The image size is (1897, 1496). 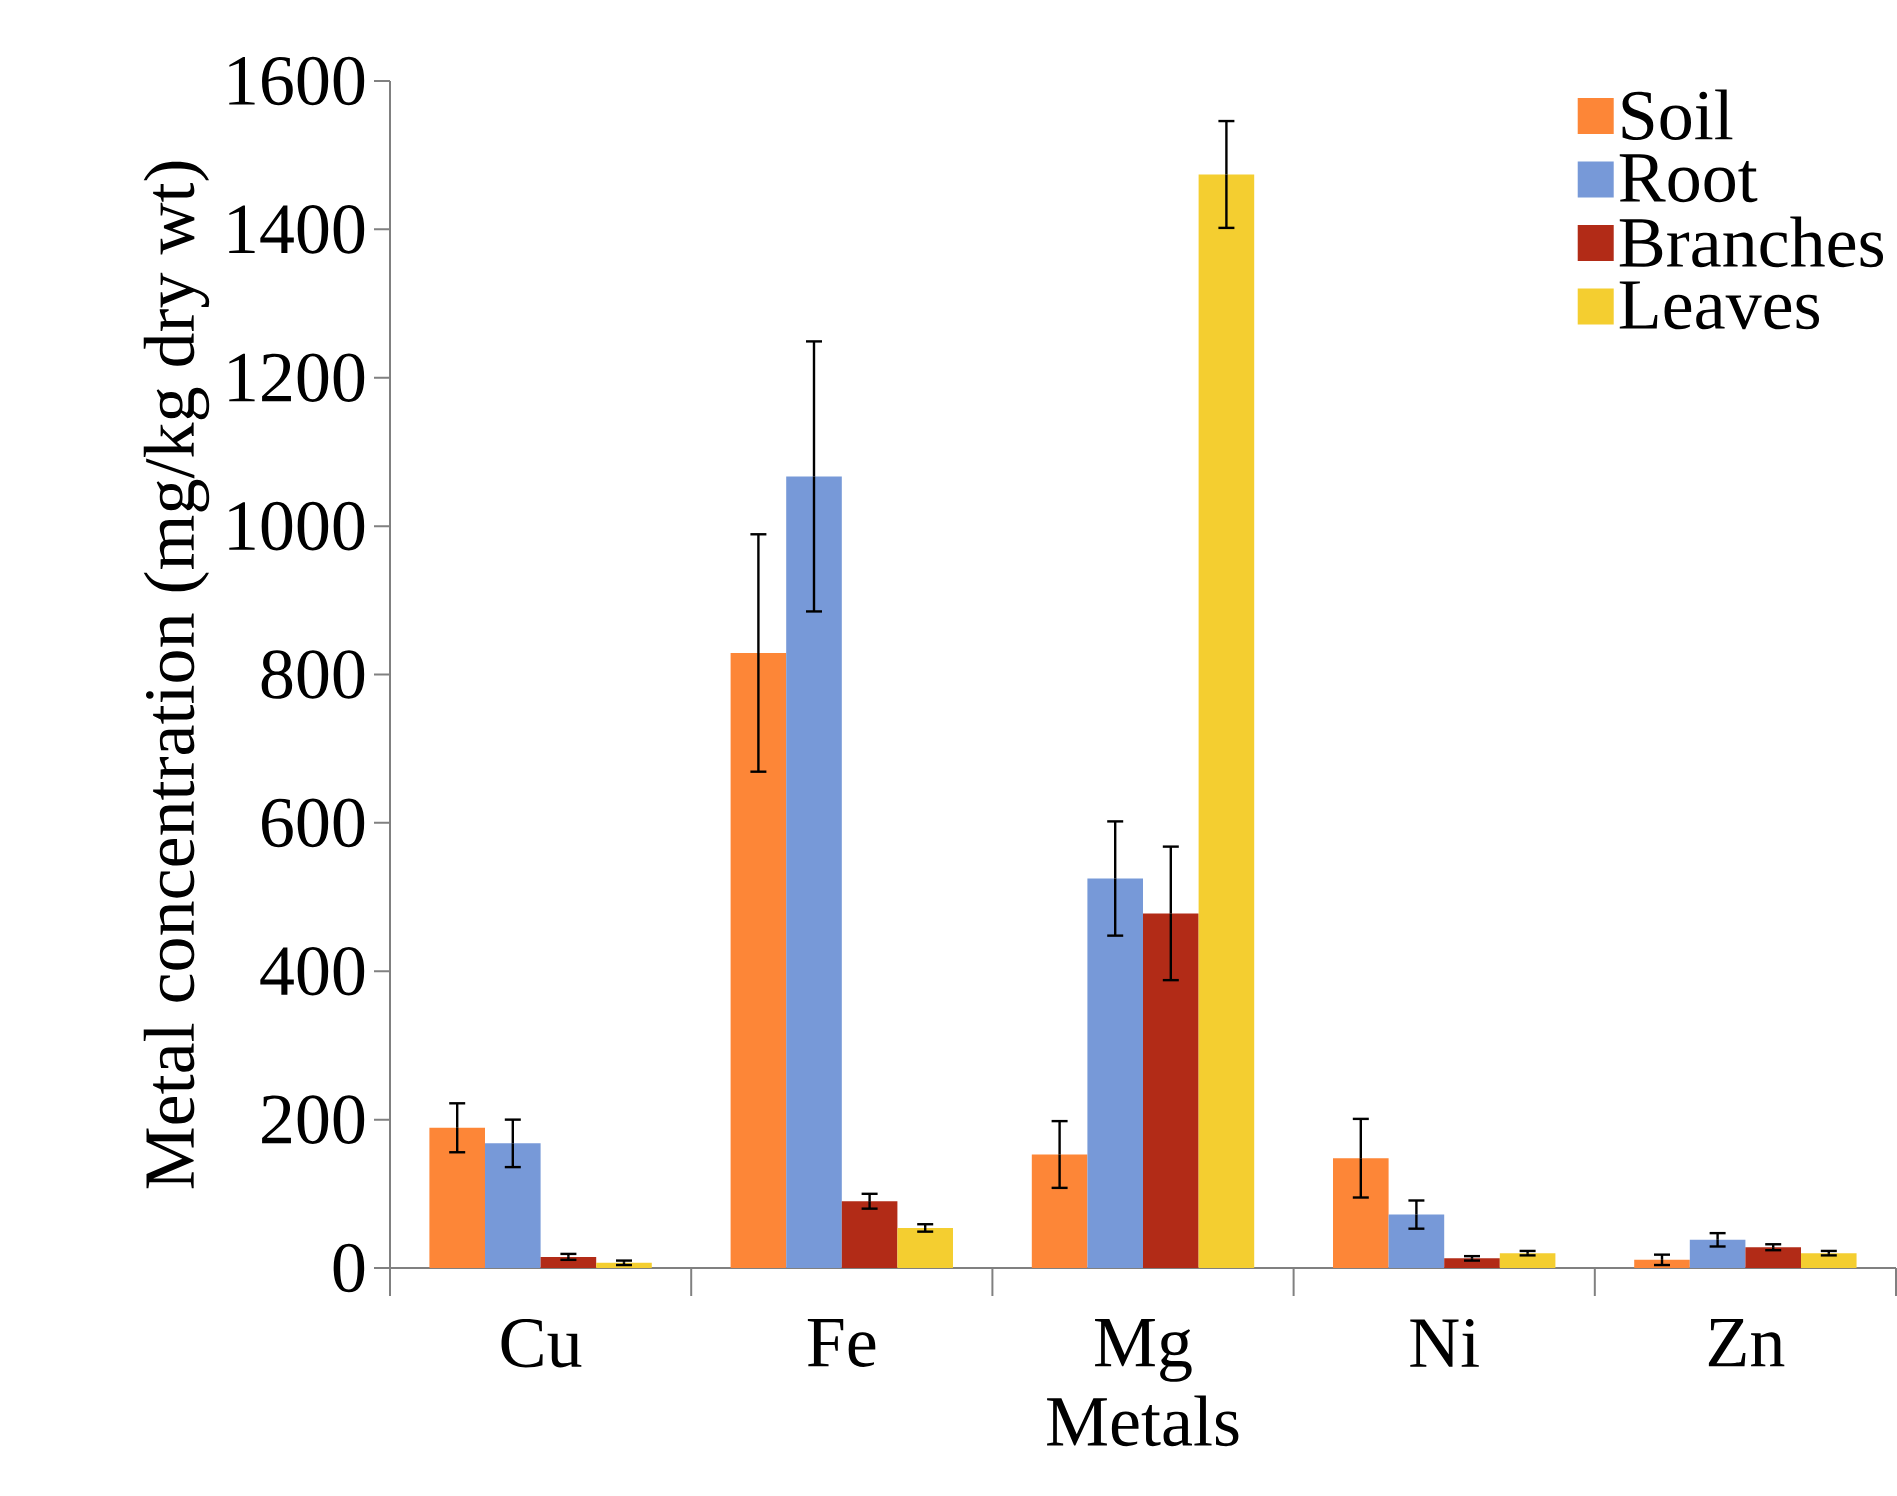 I want to click on legend-label: Root, so click(x=1688, y=178).